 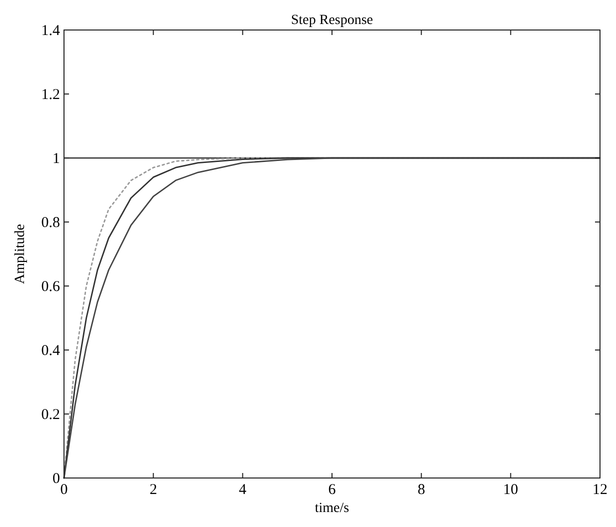 I want to click on x-tick-label: 12, so click(x=600, y=490).